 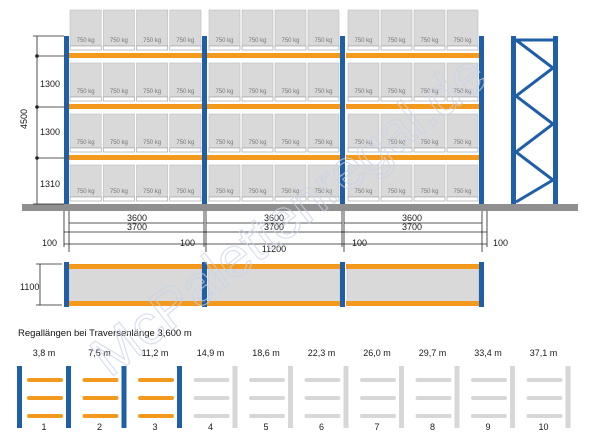 I want to click on length-option-2: 7,5 m 2, so click(x=104, y=390).